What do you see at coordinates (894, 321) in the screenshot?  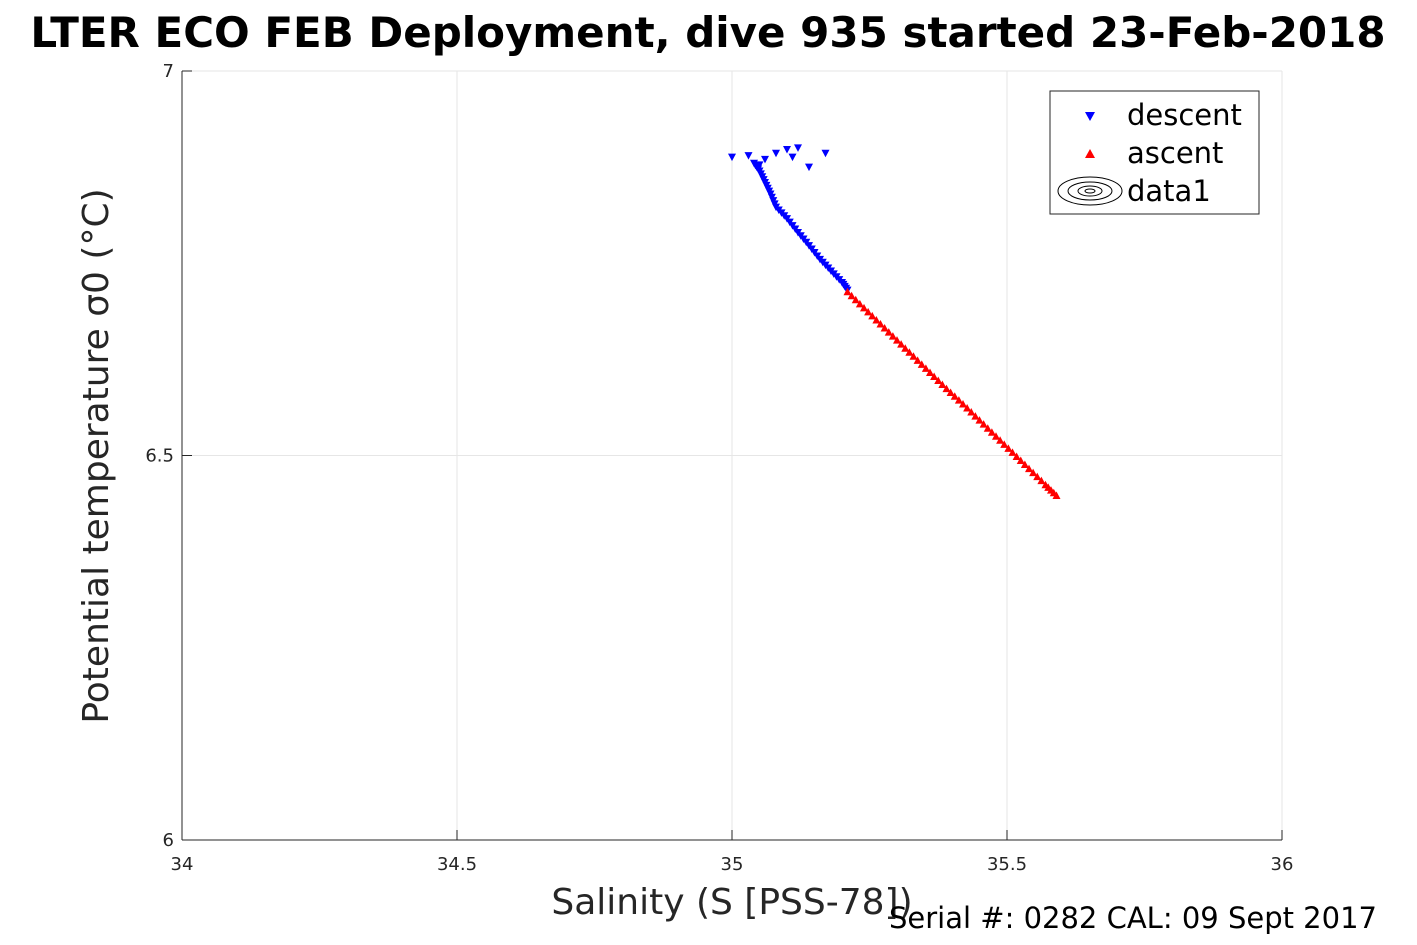 I see `data-points` at bounding box center [894, 321].